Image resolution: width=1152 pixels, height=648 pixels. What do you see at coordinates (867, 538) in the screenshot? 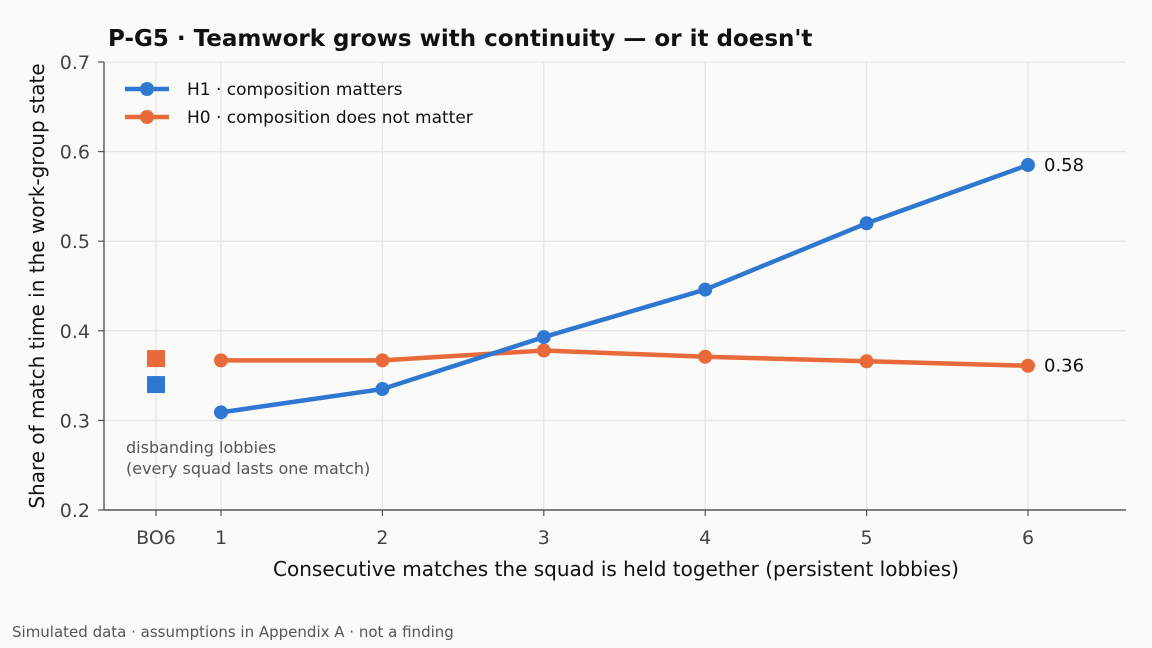
I see `x-tick-label: 5` at bounding box center [867, 538].